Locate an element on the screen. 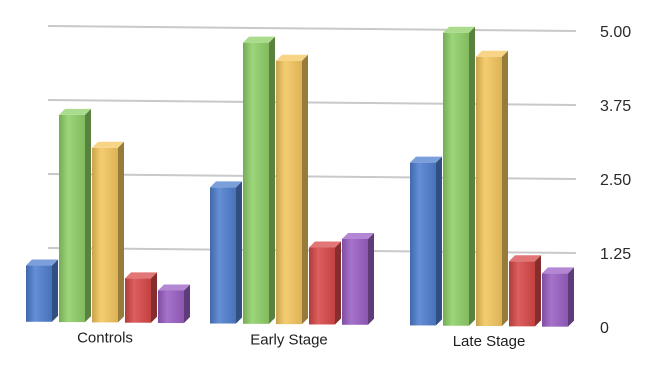  y-tick-label: 5.00 is located at coordinates (615, 32).